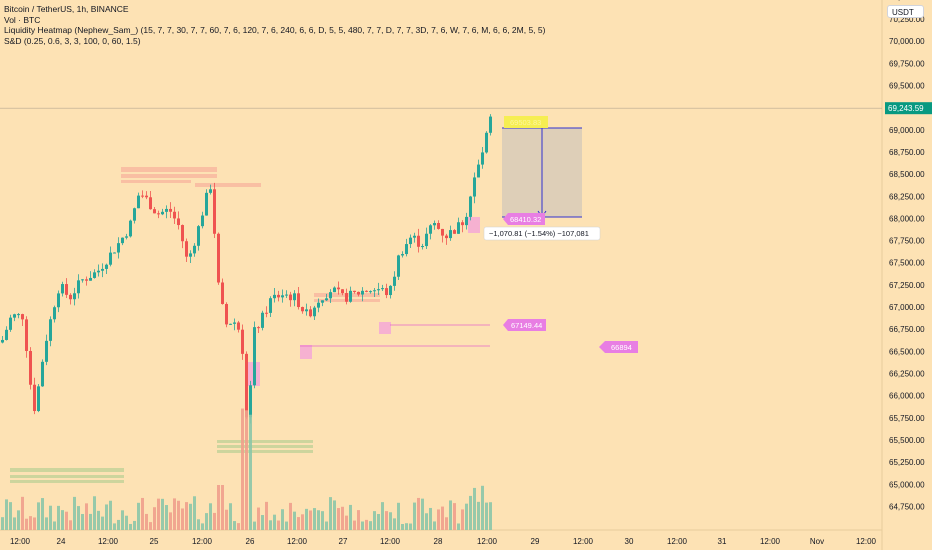 This screenshot has height=550, width=932. What do you see at coordinates (526, 325) in the screenshot?
I see `level1-label: 67149.44` at bounding box center [526, 325].